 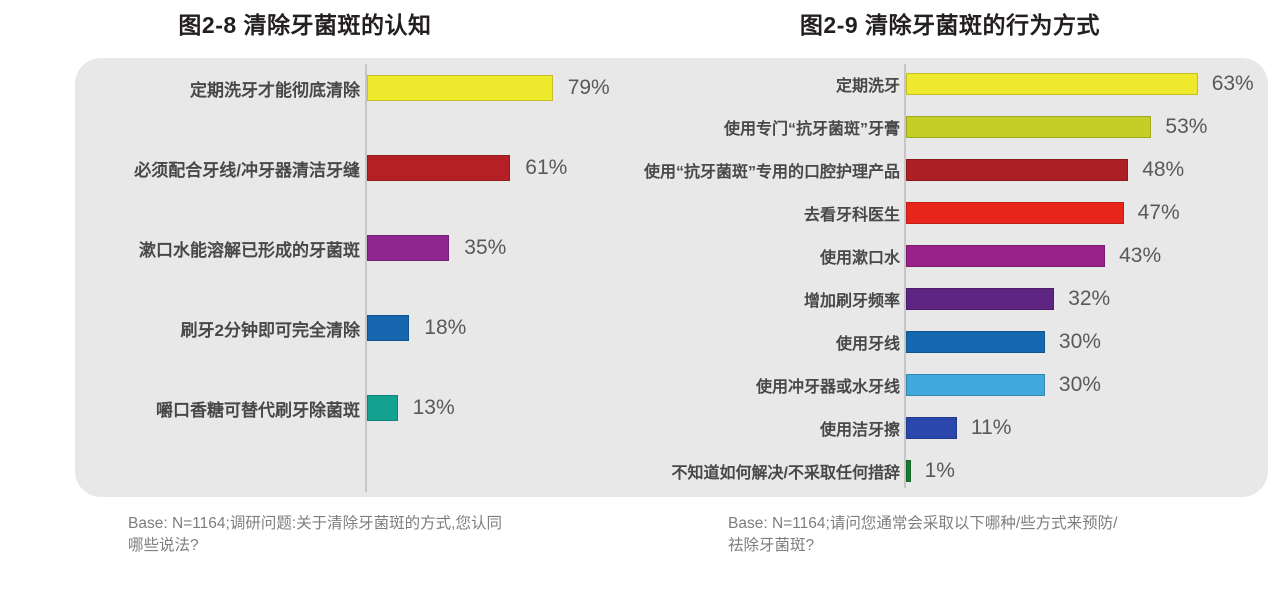 I want to click on value-label: 13%, so click(x=433, y=407).